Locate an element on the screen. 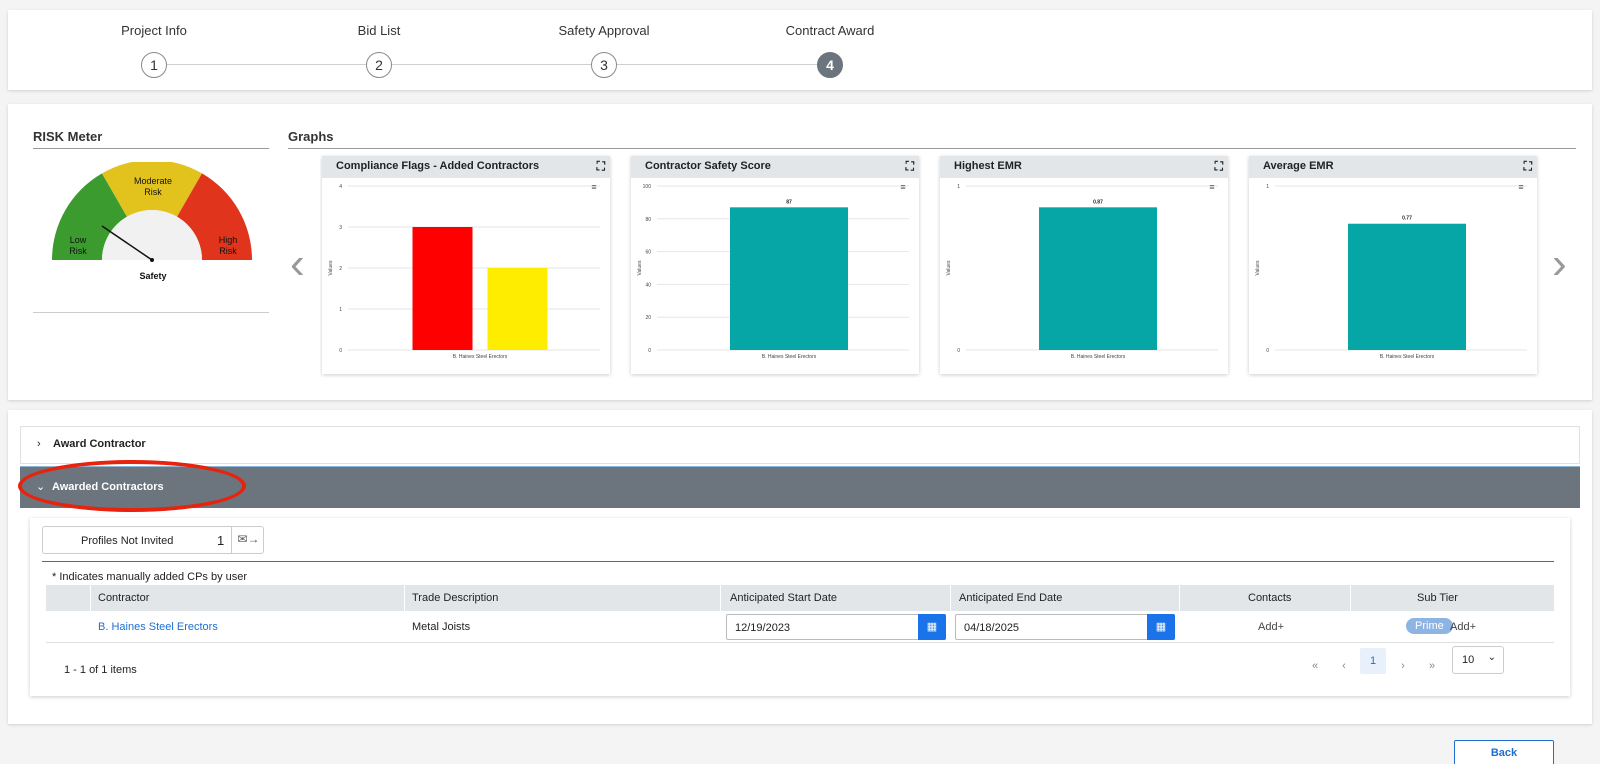 The image size is (1600, 764). first-page-icon: « is located at coordinates (1315, 666).